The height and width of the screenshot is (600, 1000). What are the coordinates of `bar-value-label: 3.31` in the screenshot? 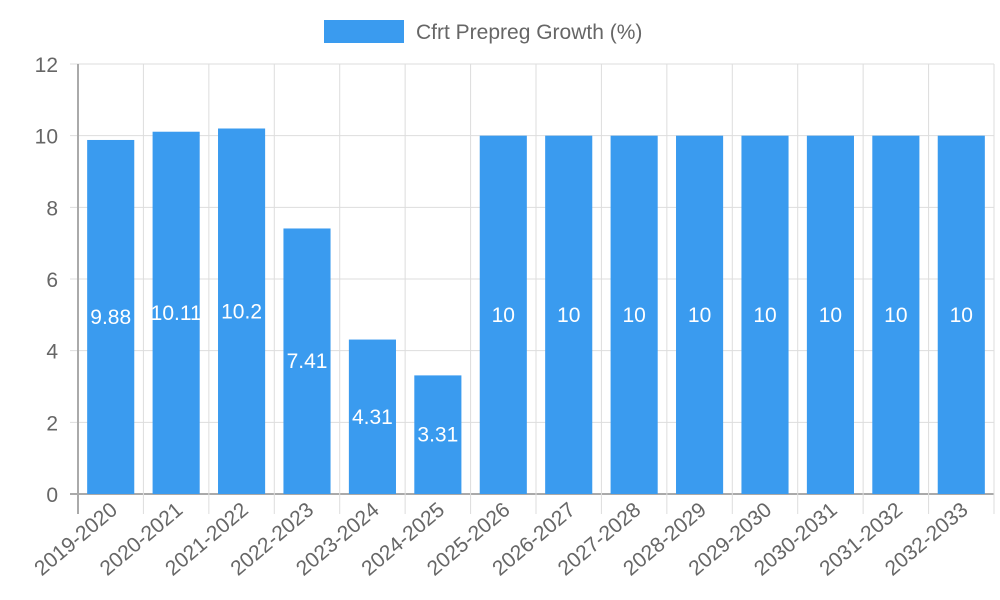 It's located at (437, 435).